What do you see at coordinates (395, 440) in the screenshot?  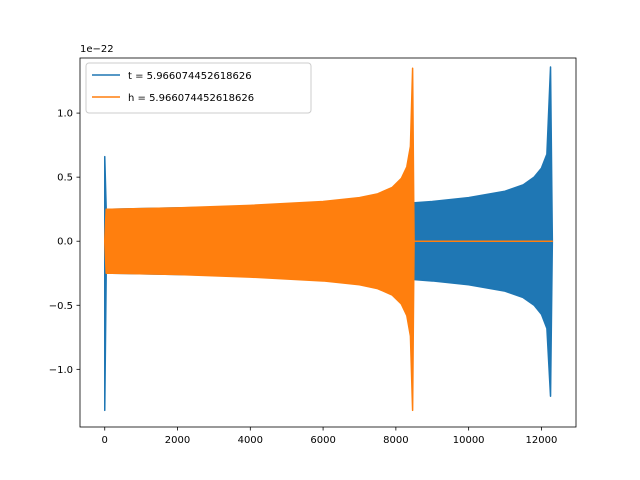 I see `x-tick-label: 8000` at bounding box center [395, 440].